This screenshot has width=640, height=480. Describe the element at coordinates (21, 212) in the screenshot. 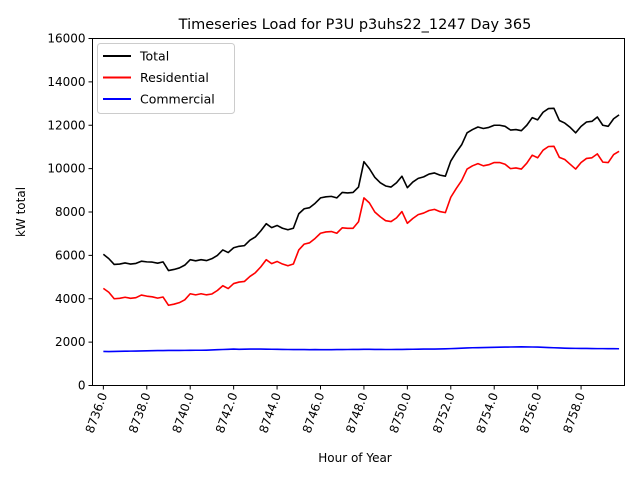

I see `y-axis-label: kW total` at that location.